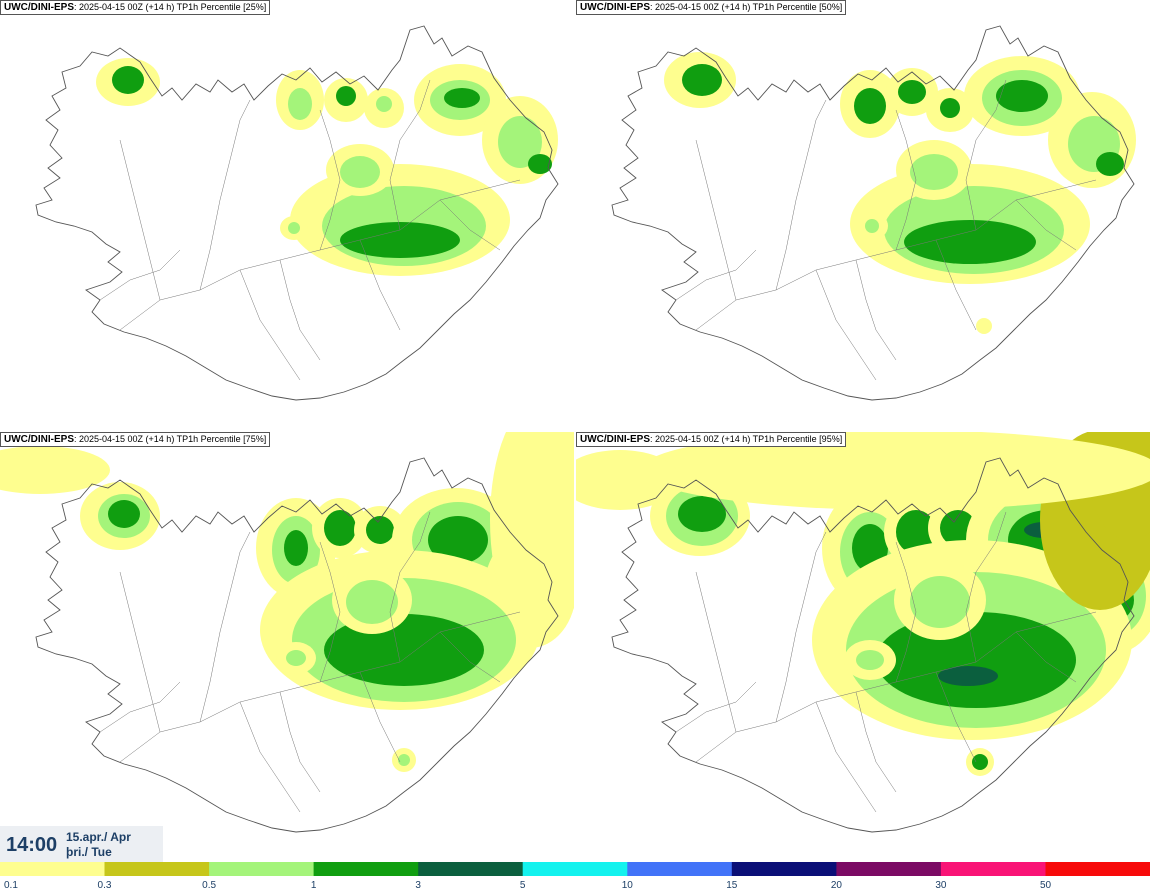 The image size is (1150, 891). I want to click on legend-label: 1, so click(314, 885).